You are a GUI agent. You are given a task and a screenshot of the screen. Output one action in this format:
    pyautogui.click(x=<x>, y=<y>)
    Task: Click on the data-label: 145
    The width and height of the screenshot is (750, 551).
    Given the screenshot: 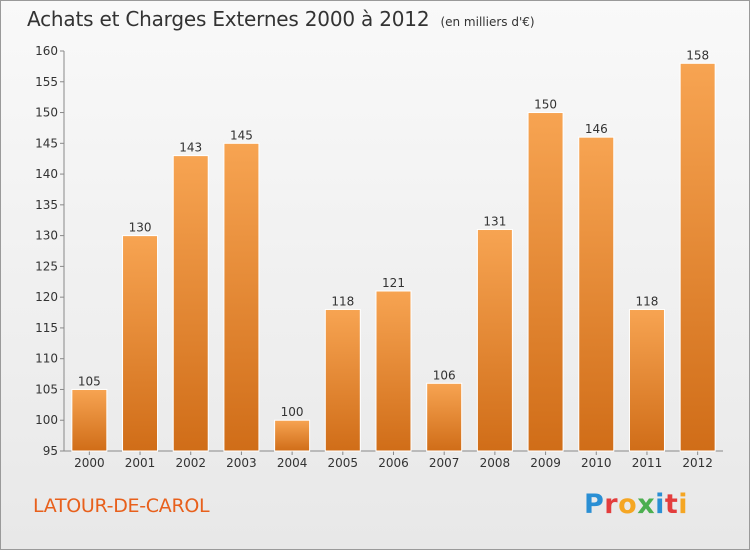 What is the action you would take?
    pyautogui.click(x=241, y=135)
    